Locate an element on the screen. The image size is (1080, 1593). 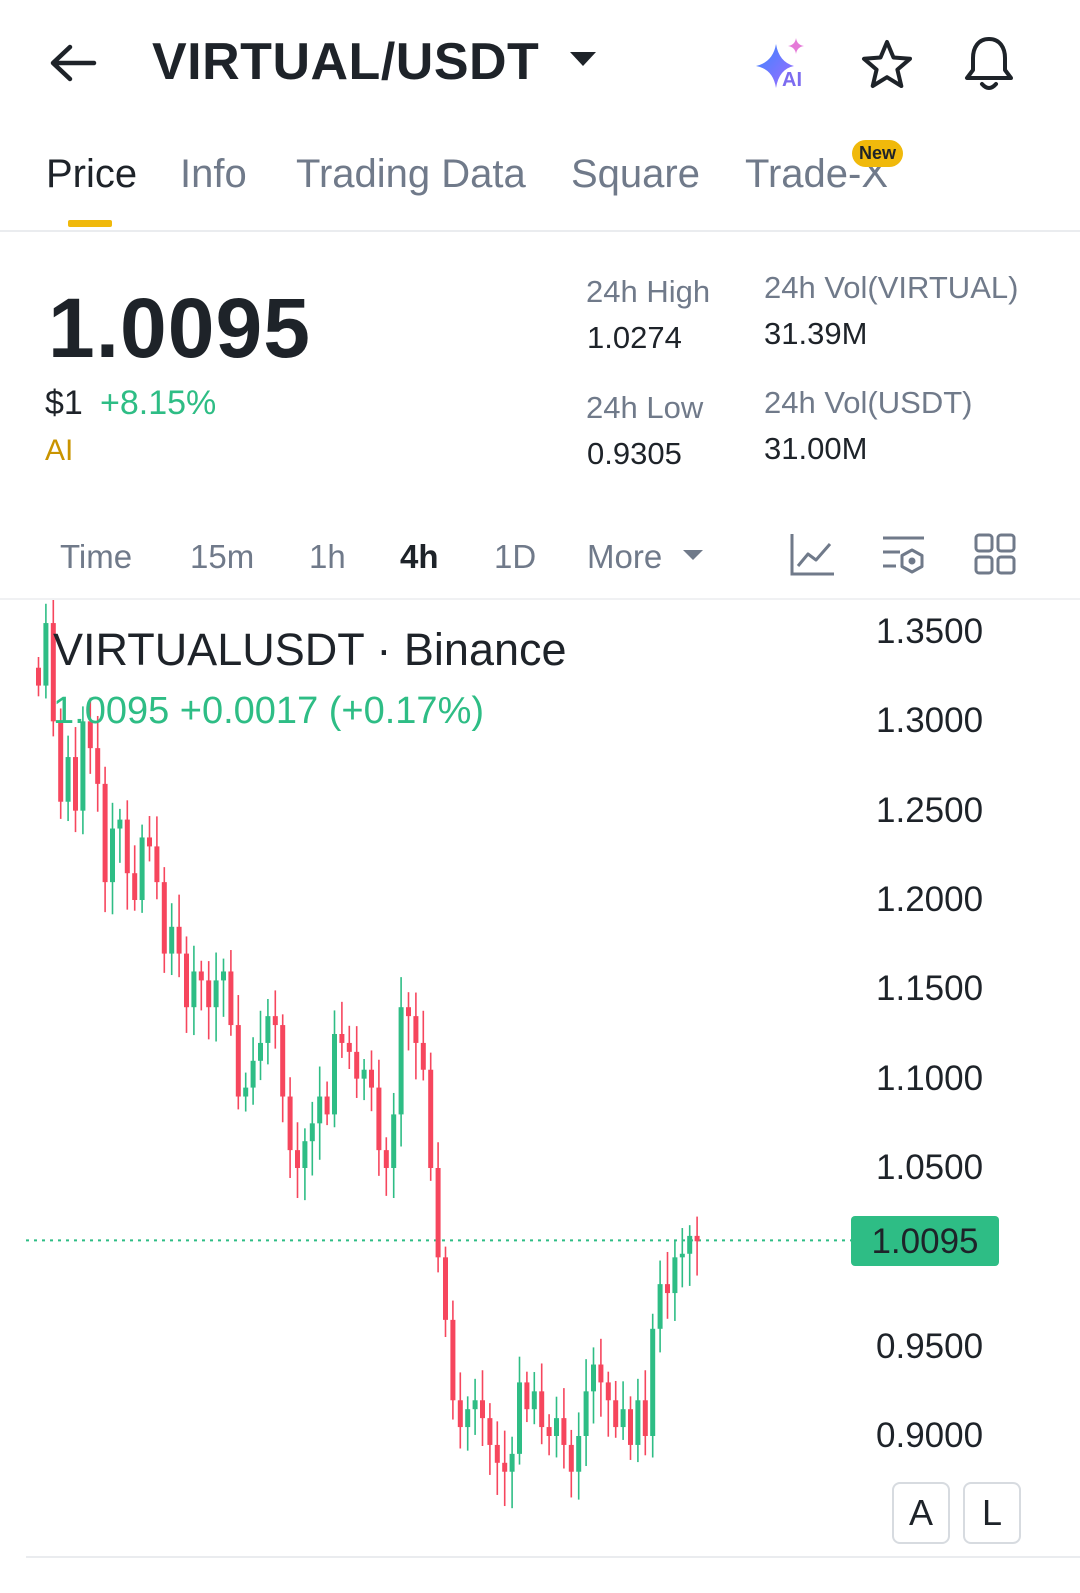
chart-bottom-border is located at coordinates (553, 1557).